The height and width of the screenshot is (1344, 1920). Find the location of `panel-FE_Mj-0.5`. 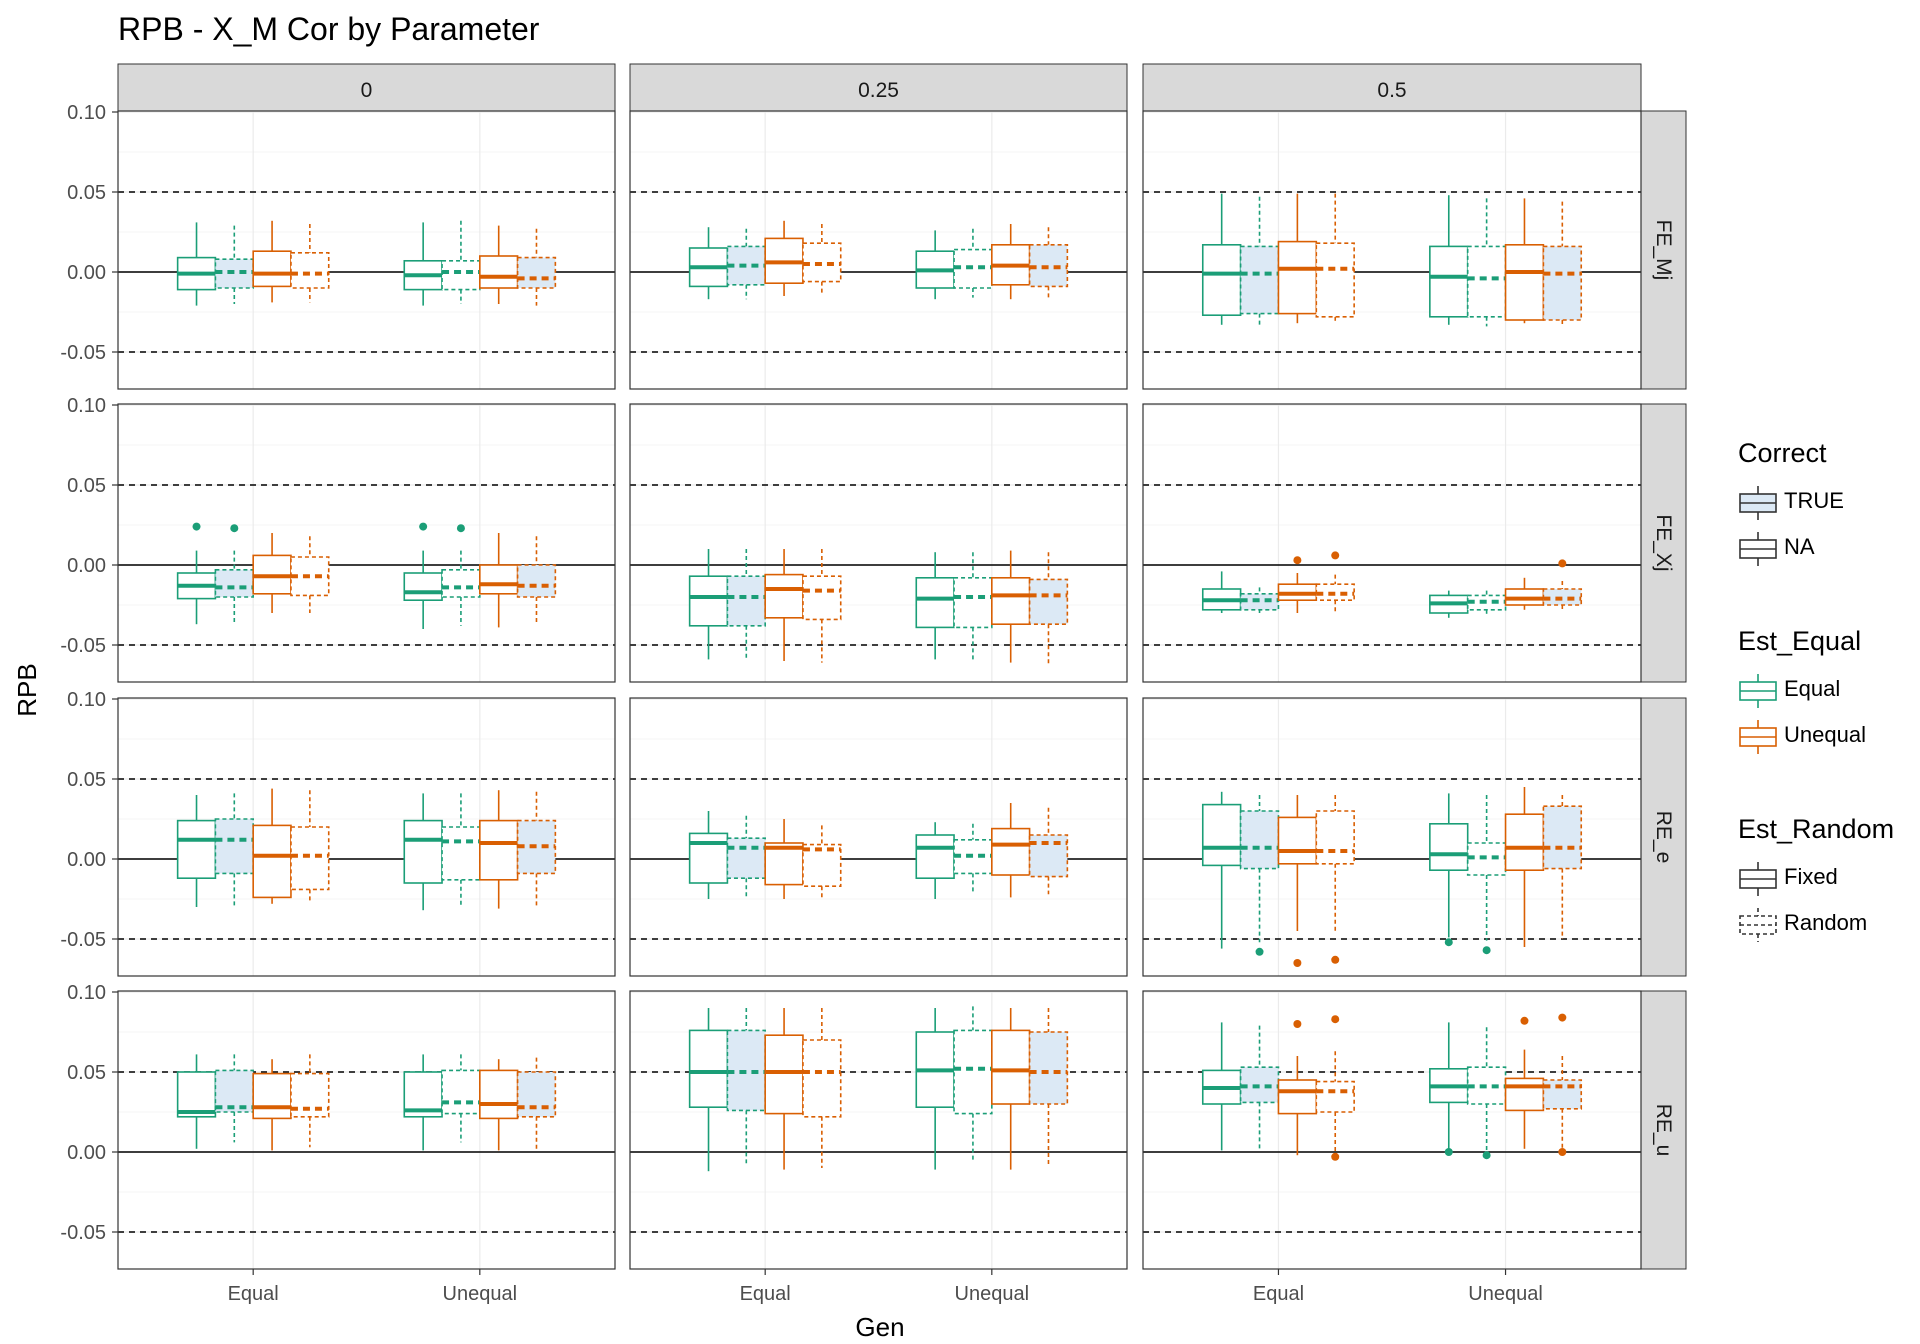

panel-FE_Mj-0.5 is located at coordinates (1392, 250).